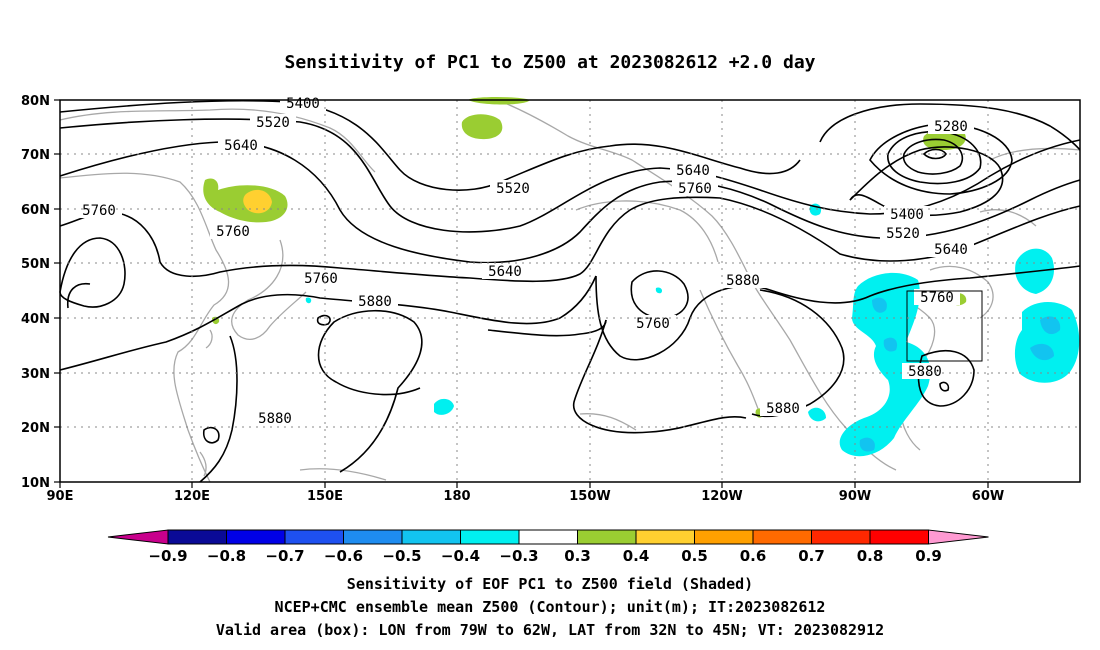 The width and height of the screenshot is (1100, 650). I want to click on colorbar-label: −0.4, so click(460, 556).